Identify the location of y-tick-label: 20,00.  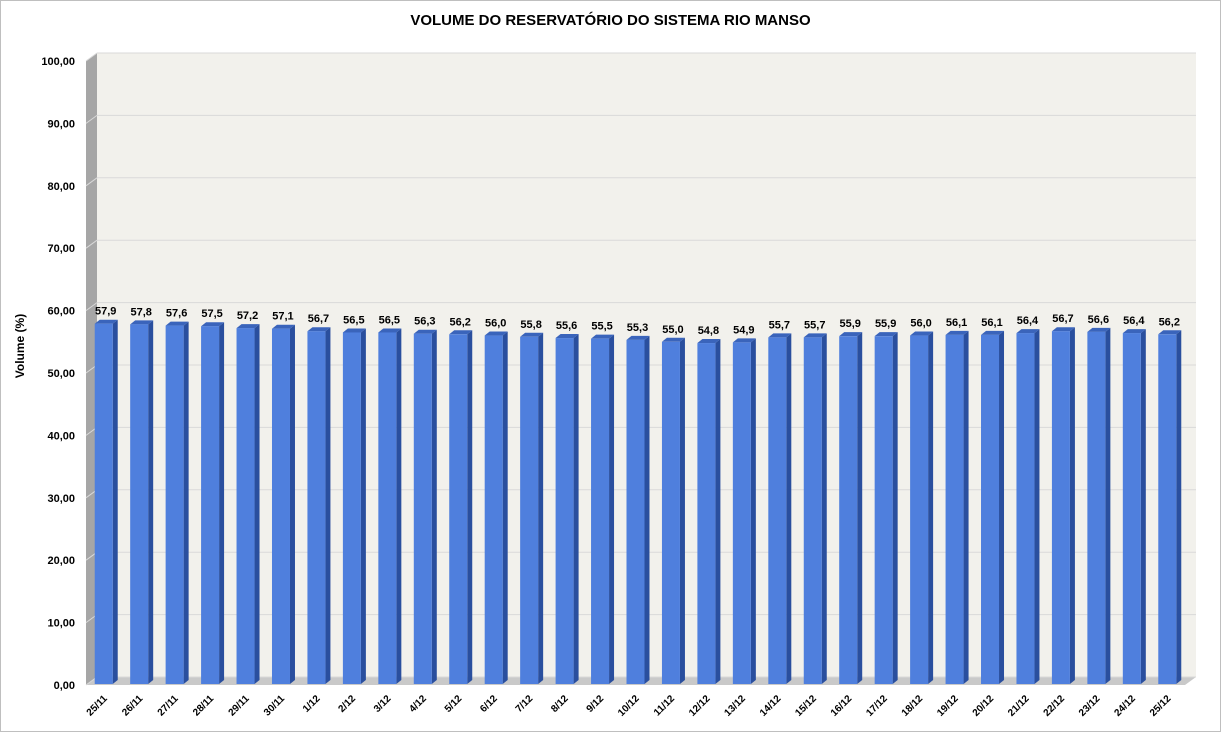
(61, 561).